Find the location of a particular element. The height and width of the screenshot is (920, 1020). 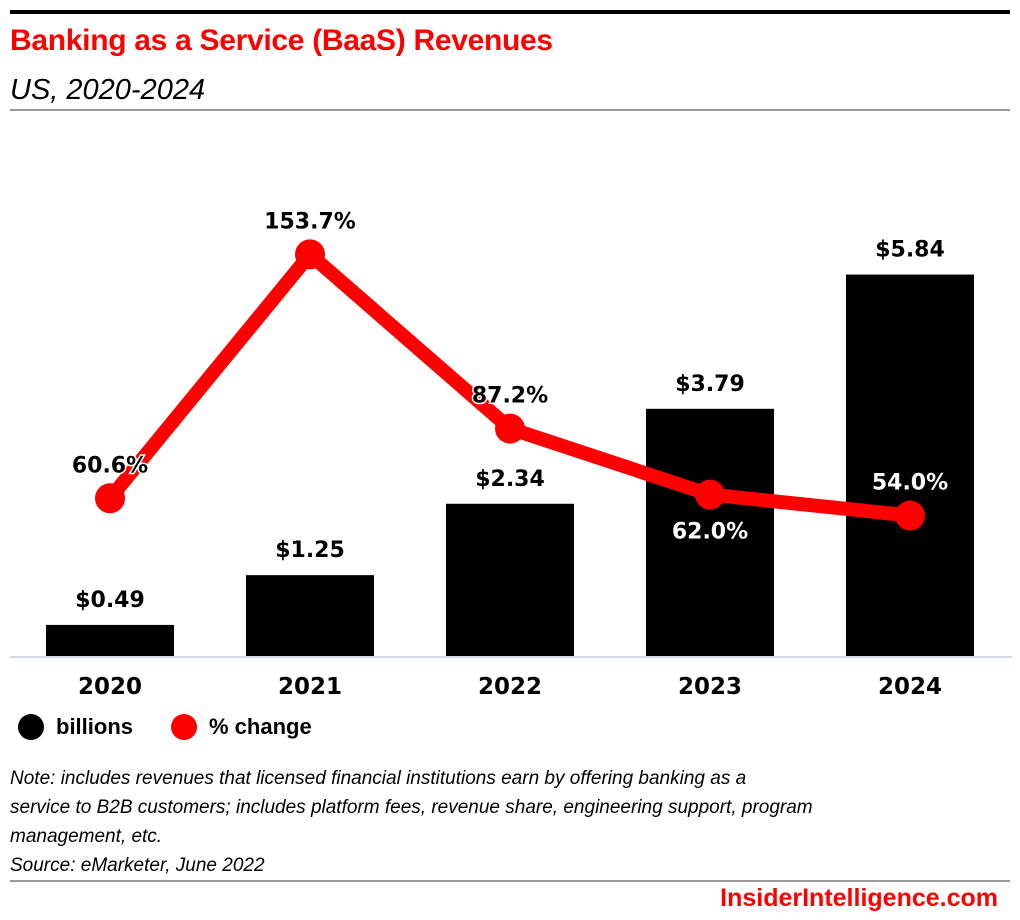

bar-value-label-2020: $0.49 is located at coordinates (110, 600).